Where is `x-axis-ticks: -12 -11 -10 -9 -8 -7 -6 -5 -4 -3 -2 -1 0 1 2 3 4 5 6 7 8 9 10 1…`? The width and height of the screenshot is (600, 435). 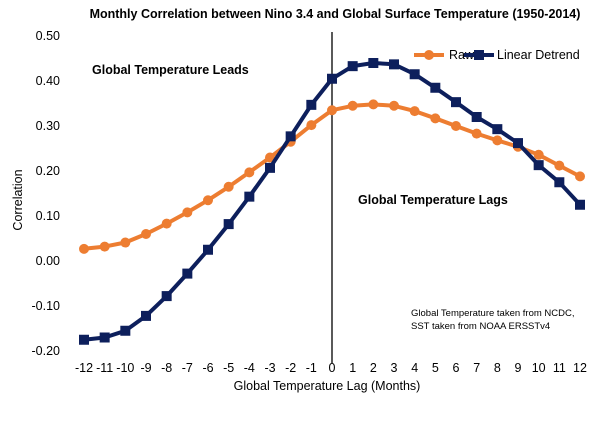
x-axis-ticks: -12 -11 -10 -9 -8 -7 -6 -5 -4 -3 -2 -1 0 1 2 3 4 5 6 7 8 9 10 1… is located at coordinates (331, 368).